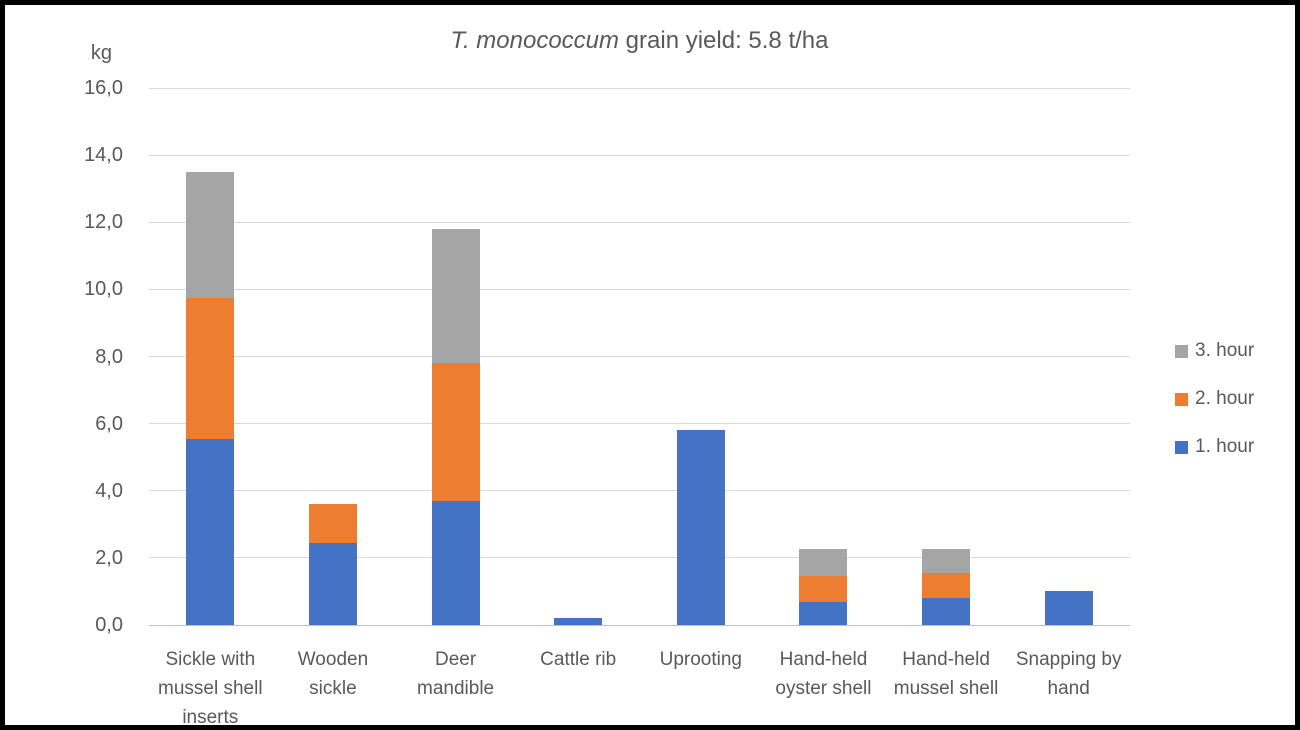 This screenshot has width=1300, height=730. I want to click on x-axis-category-label: Cattle rib, so click(578, 659).